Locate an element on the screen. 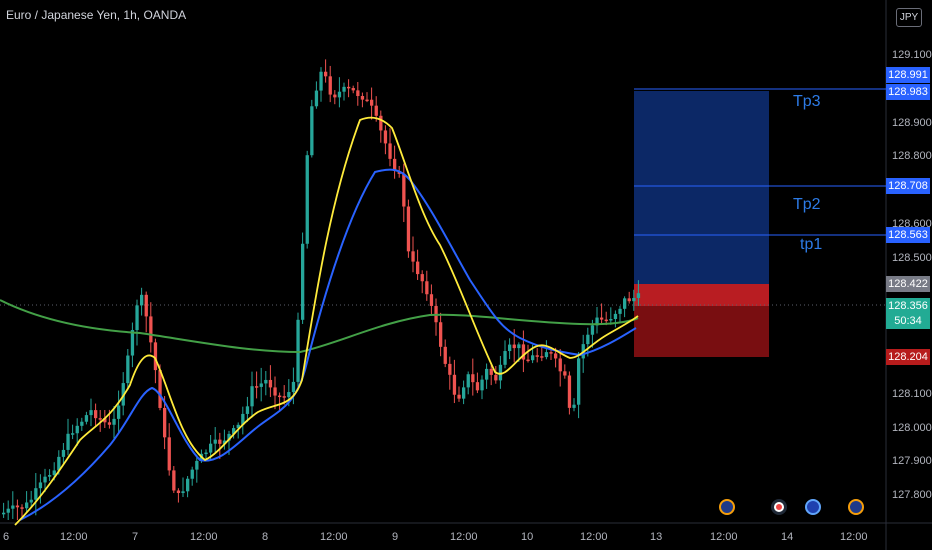 The image size is (932, 550). tp1-label: tp1 is located at coordinates (811, 244).